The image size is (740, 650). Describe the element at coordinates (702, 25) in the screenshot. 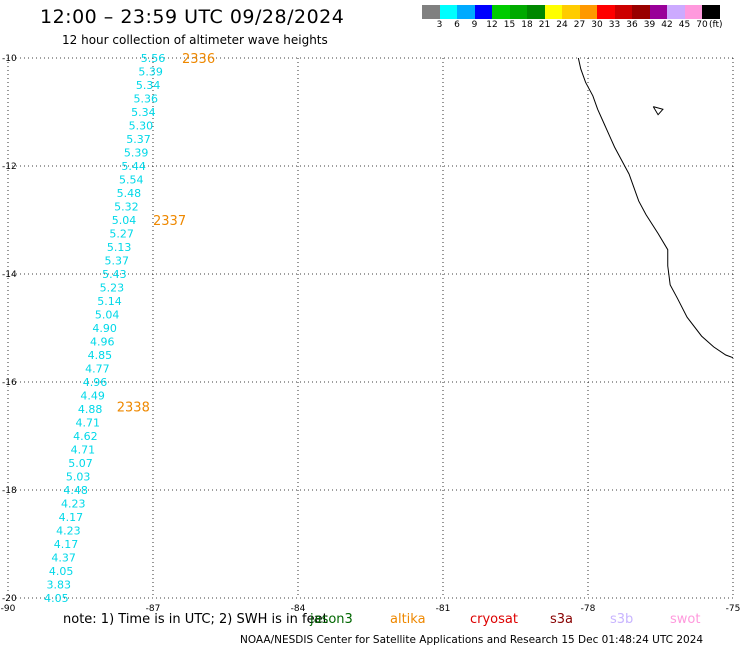

I see `legend-label: 70` at that location.